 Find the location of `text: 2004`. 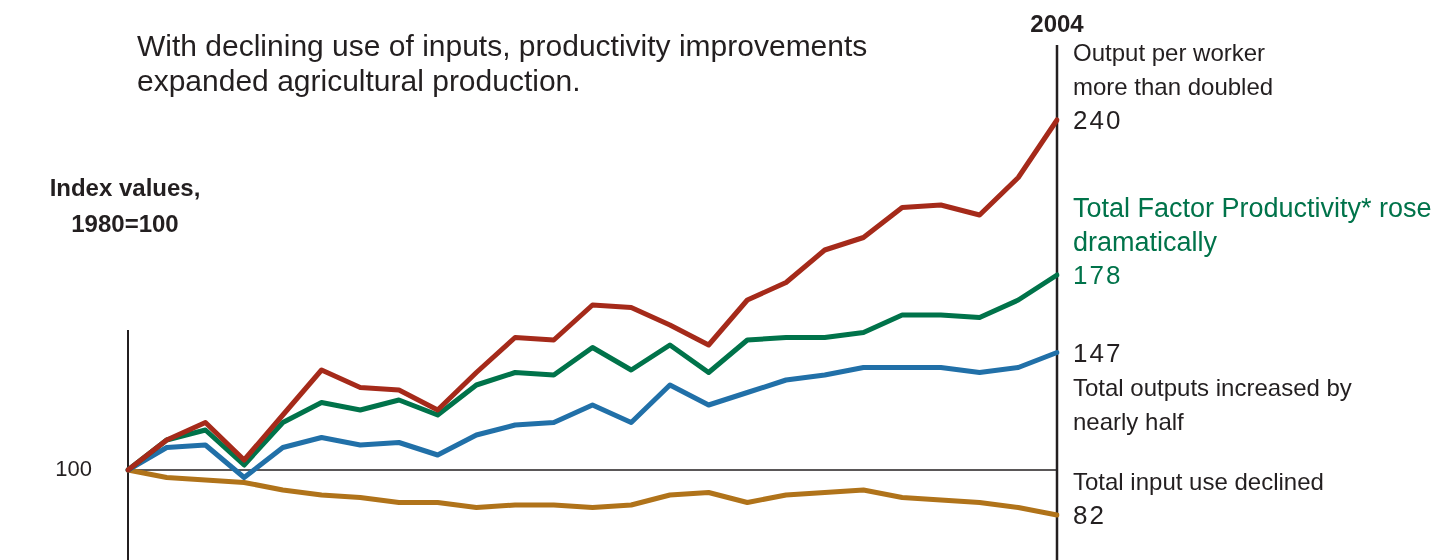

text: 2004 is located at coordinates (1057, 23).